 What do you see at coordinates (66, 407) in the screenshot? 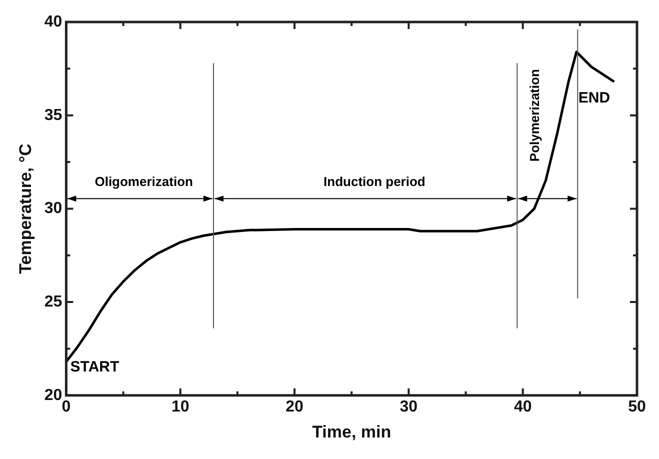
I see `x-tick-label: 0` at bounding box center [66, 407].